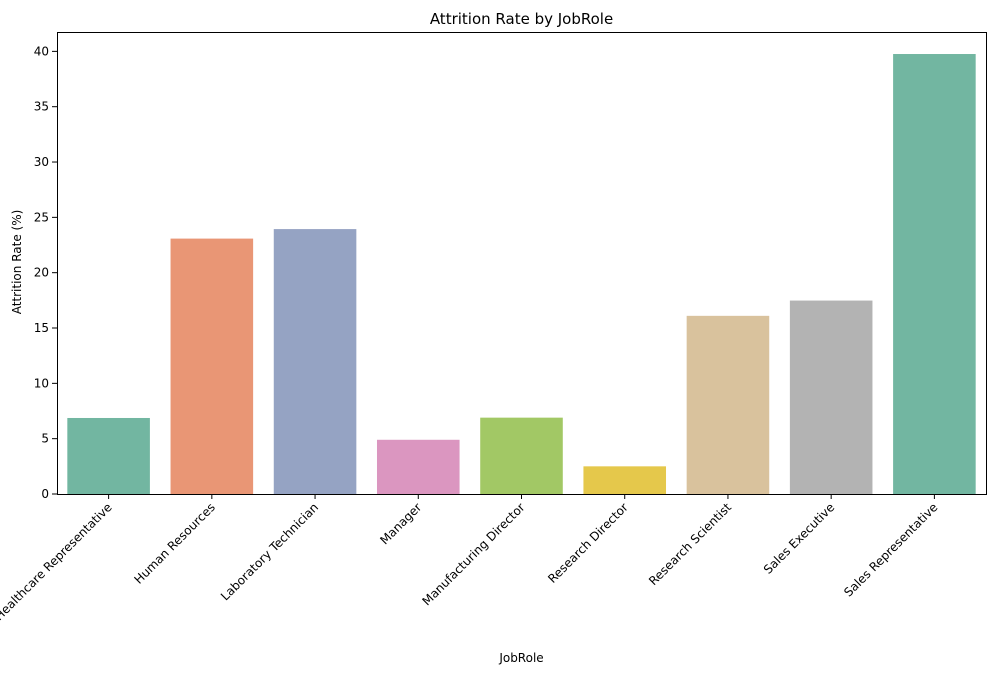 This screenshot has height=674, width=1001. What do you see at coordinates (521, 19) in the screenshot?
I see `chart-title: Attrition Rate by JobRole` at bounding box center [521, 19].